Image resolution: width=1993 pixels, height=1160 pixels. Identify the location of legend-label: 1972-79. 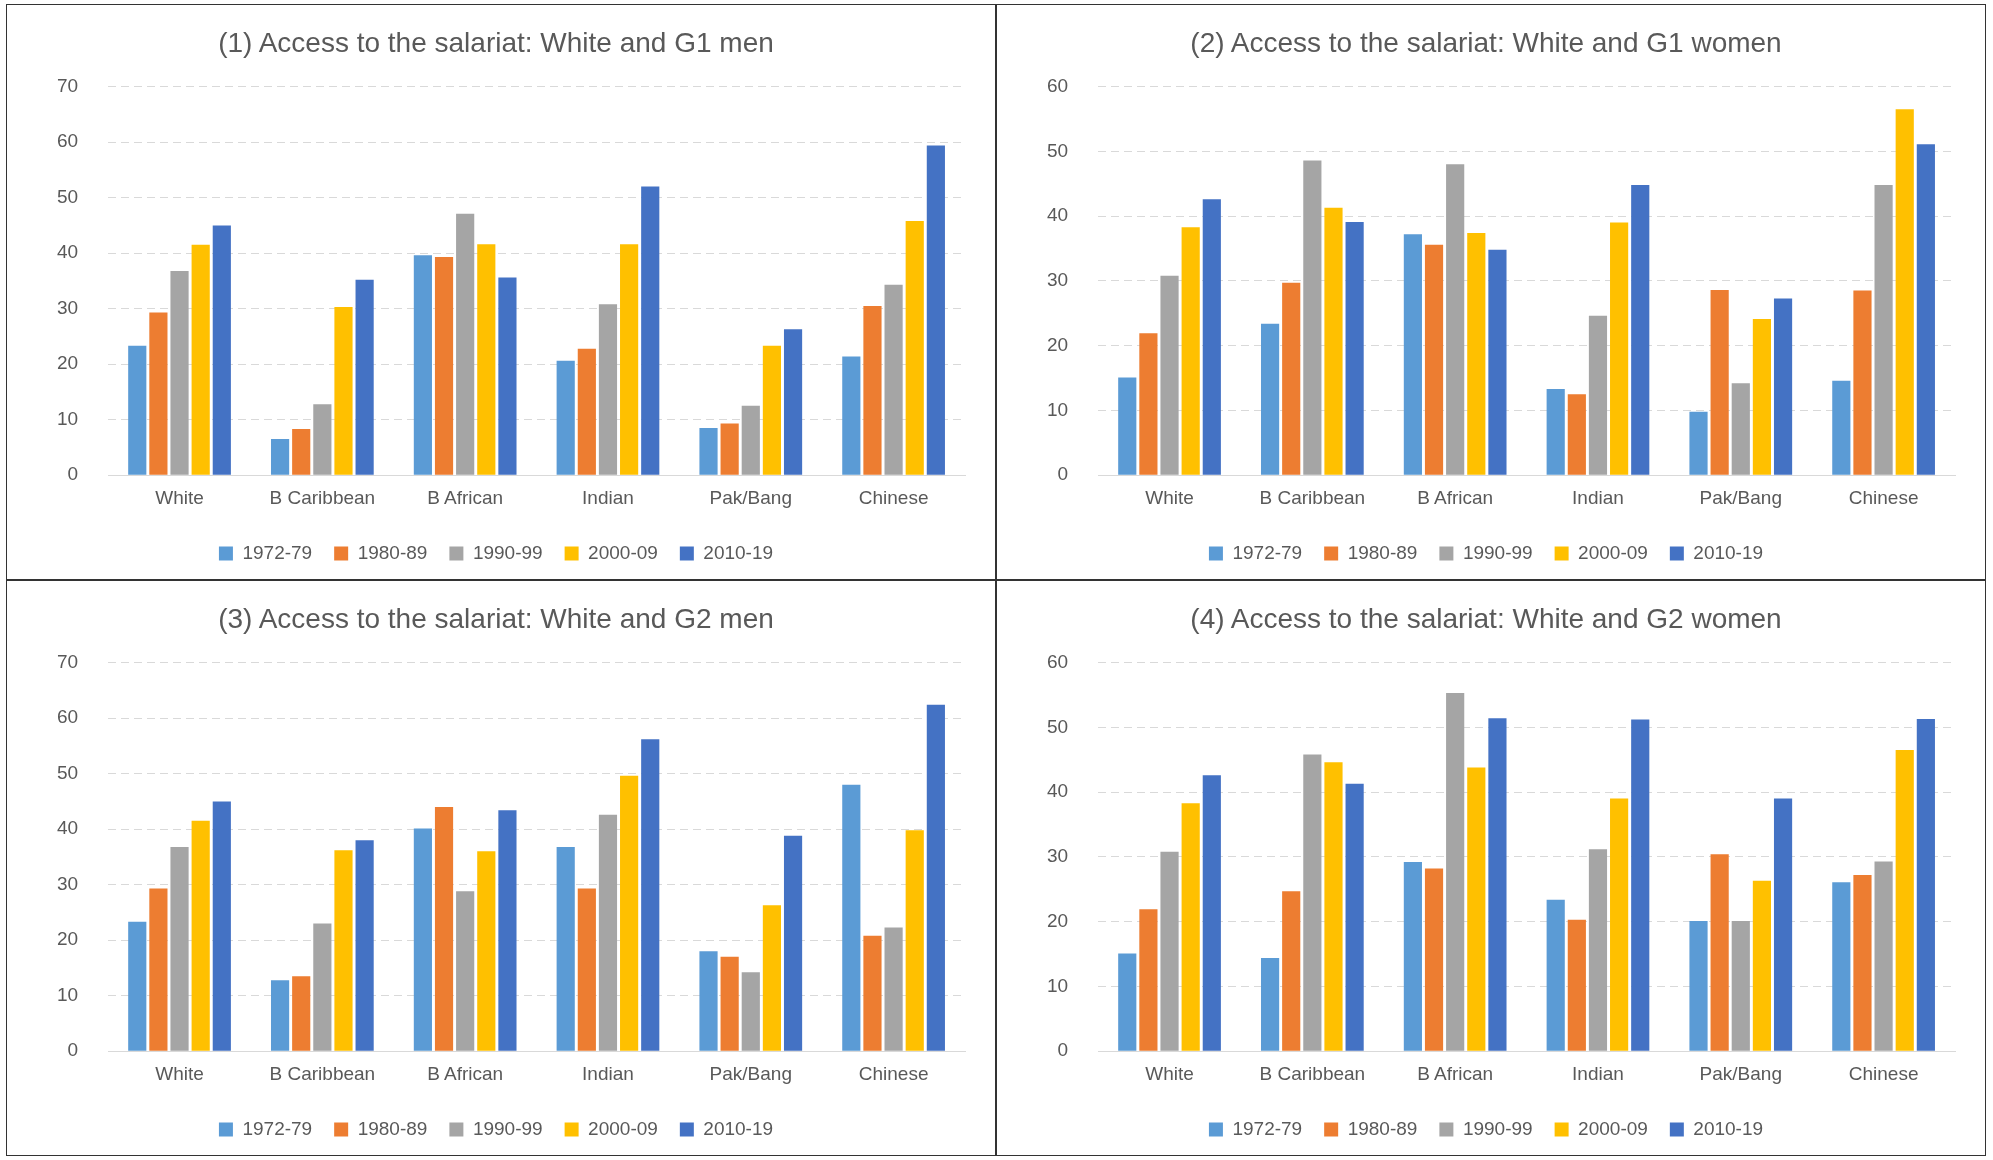
(277, 1128).